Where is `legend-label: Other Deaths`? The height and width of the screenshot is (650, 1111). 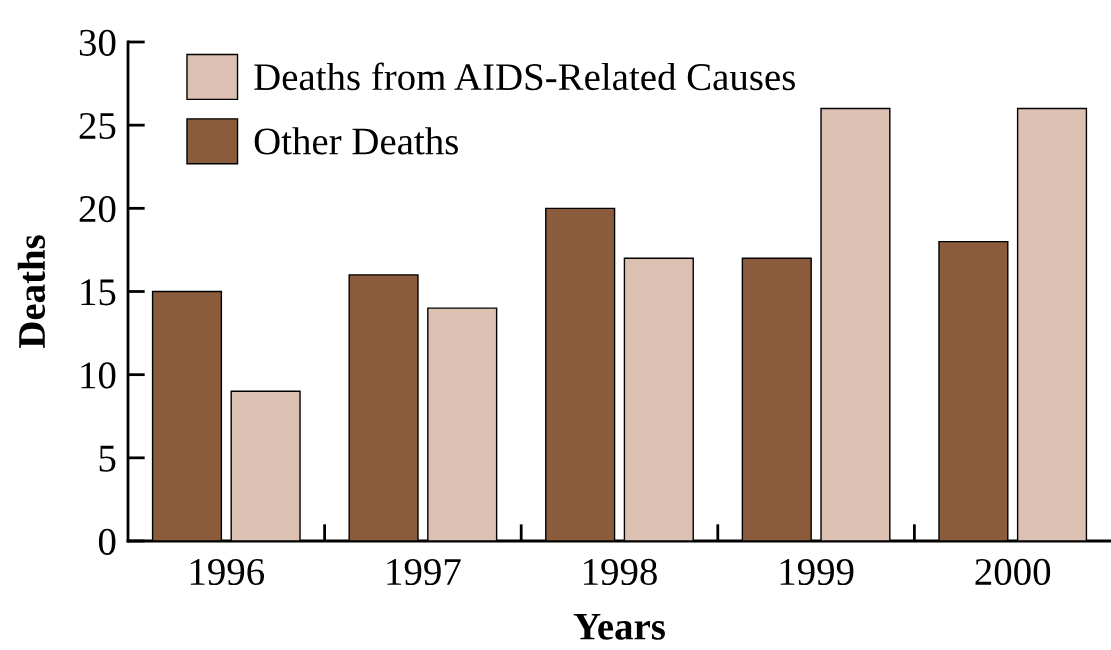 legend-label: Other Deaths is located at coordinates (356, 141).